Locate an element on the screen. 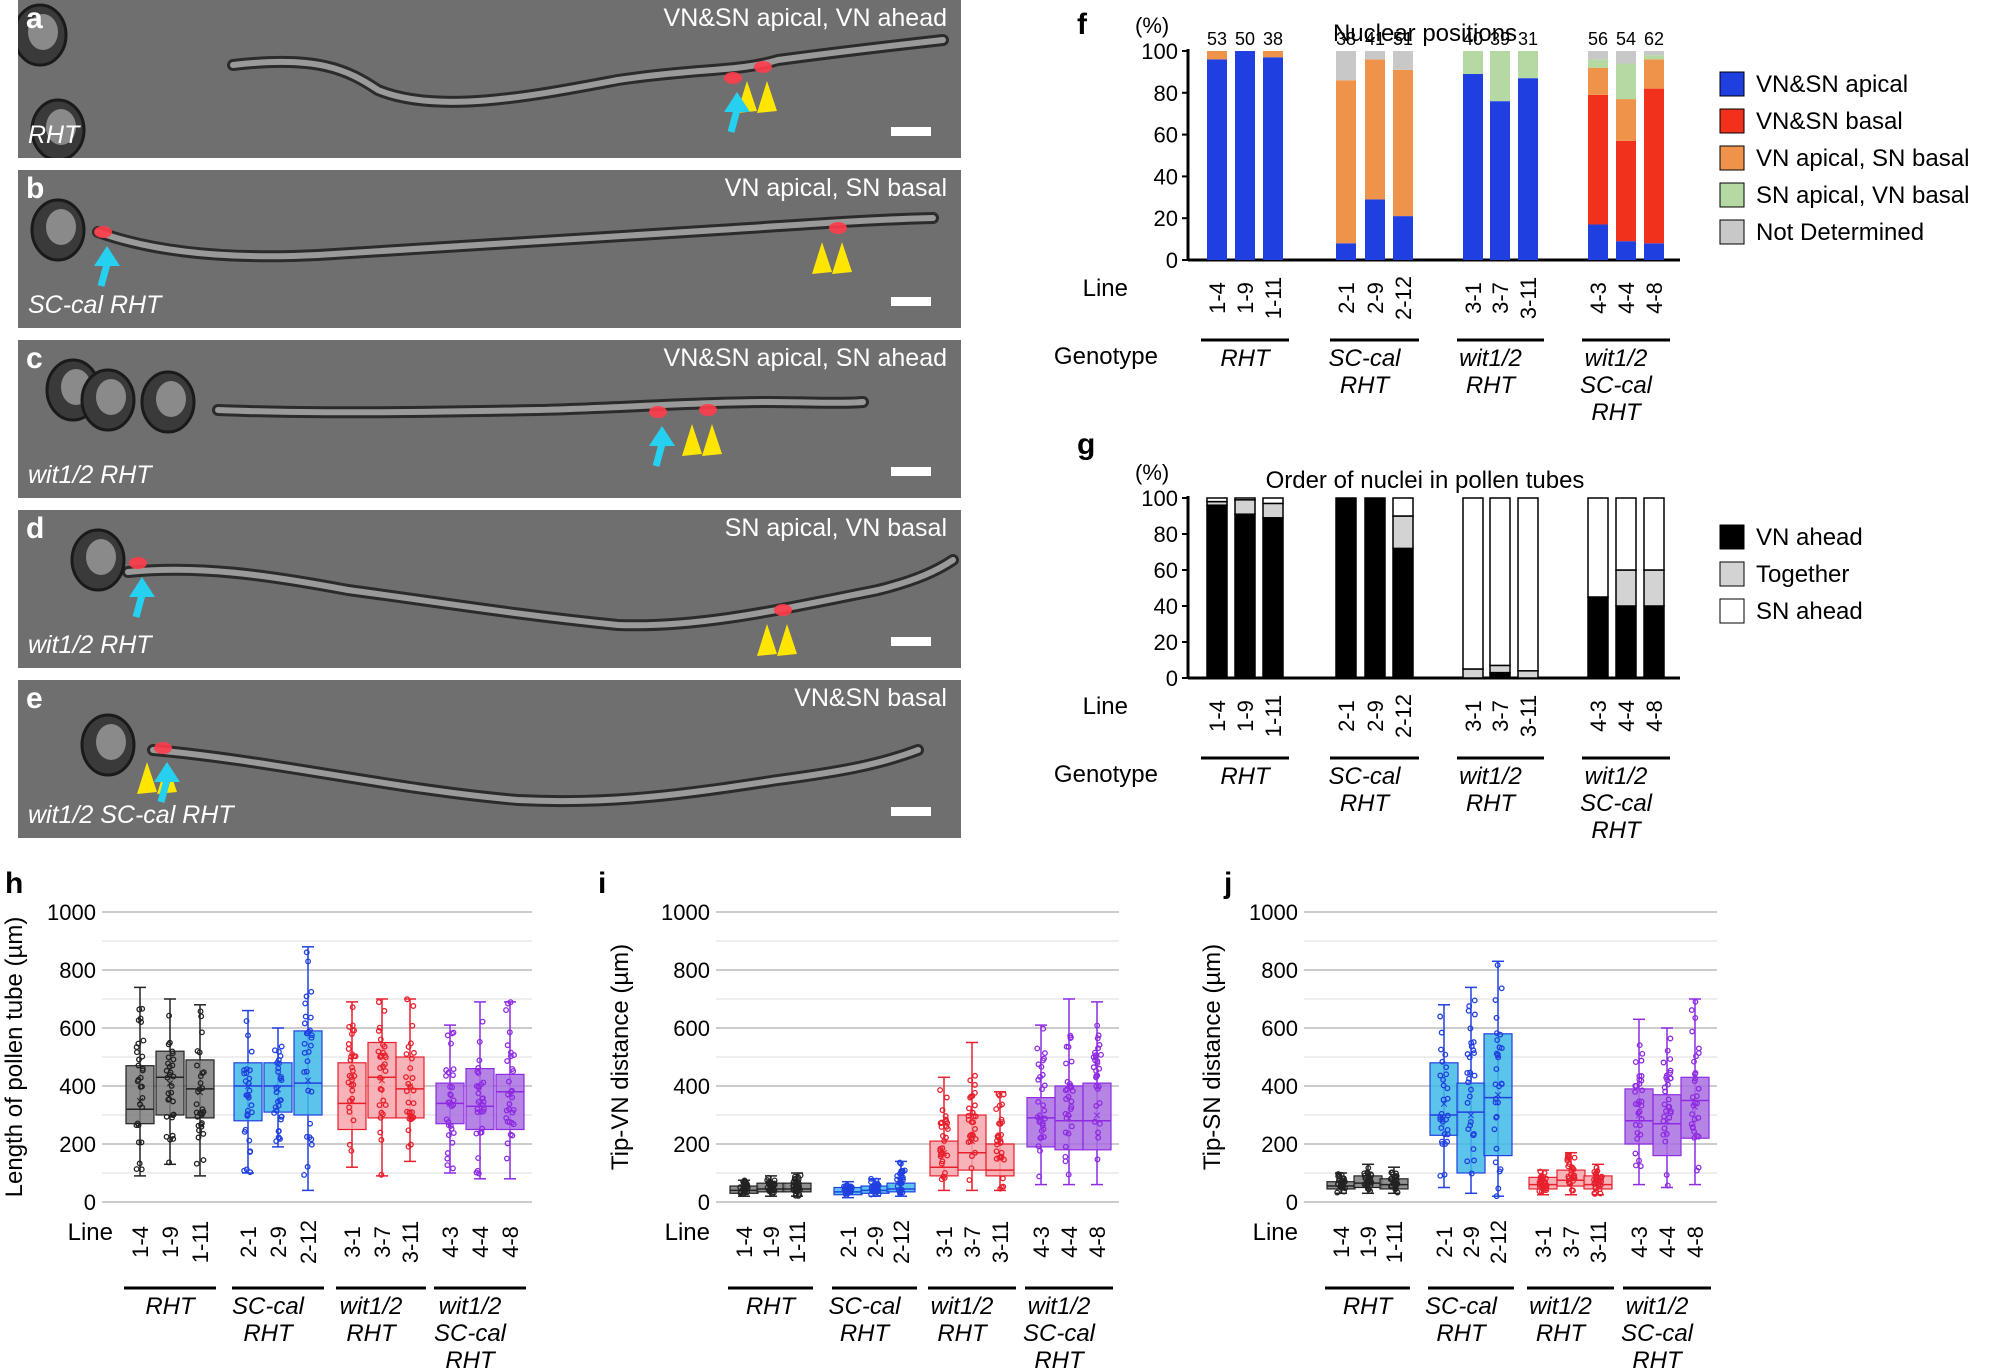 The width and height of the screenshot is (1997, 1369). yellow-arrowhead is located at coordinates (147, 778).